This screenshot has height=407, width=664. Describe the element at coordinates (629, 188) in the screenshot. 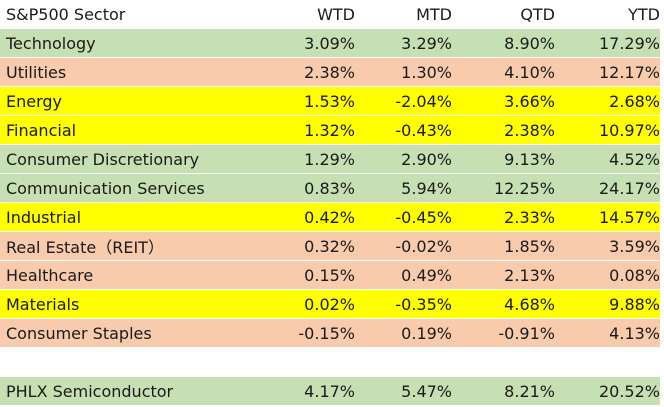

I see `ytd-value: 24.17%` at that location.